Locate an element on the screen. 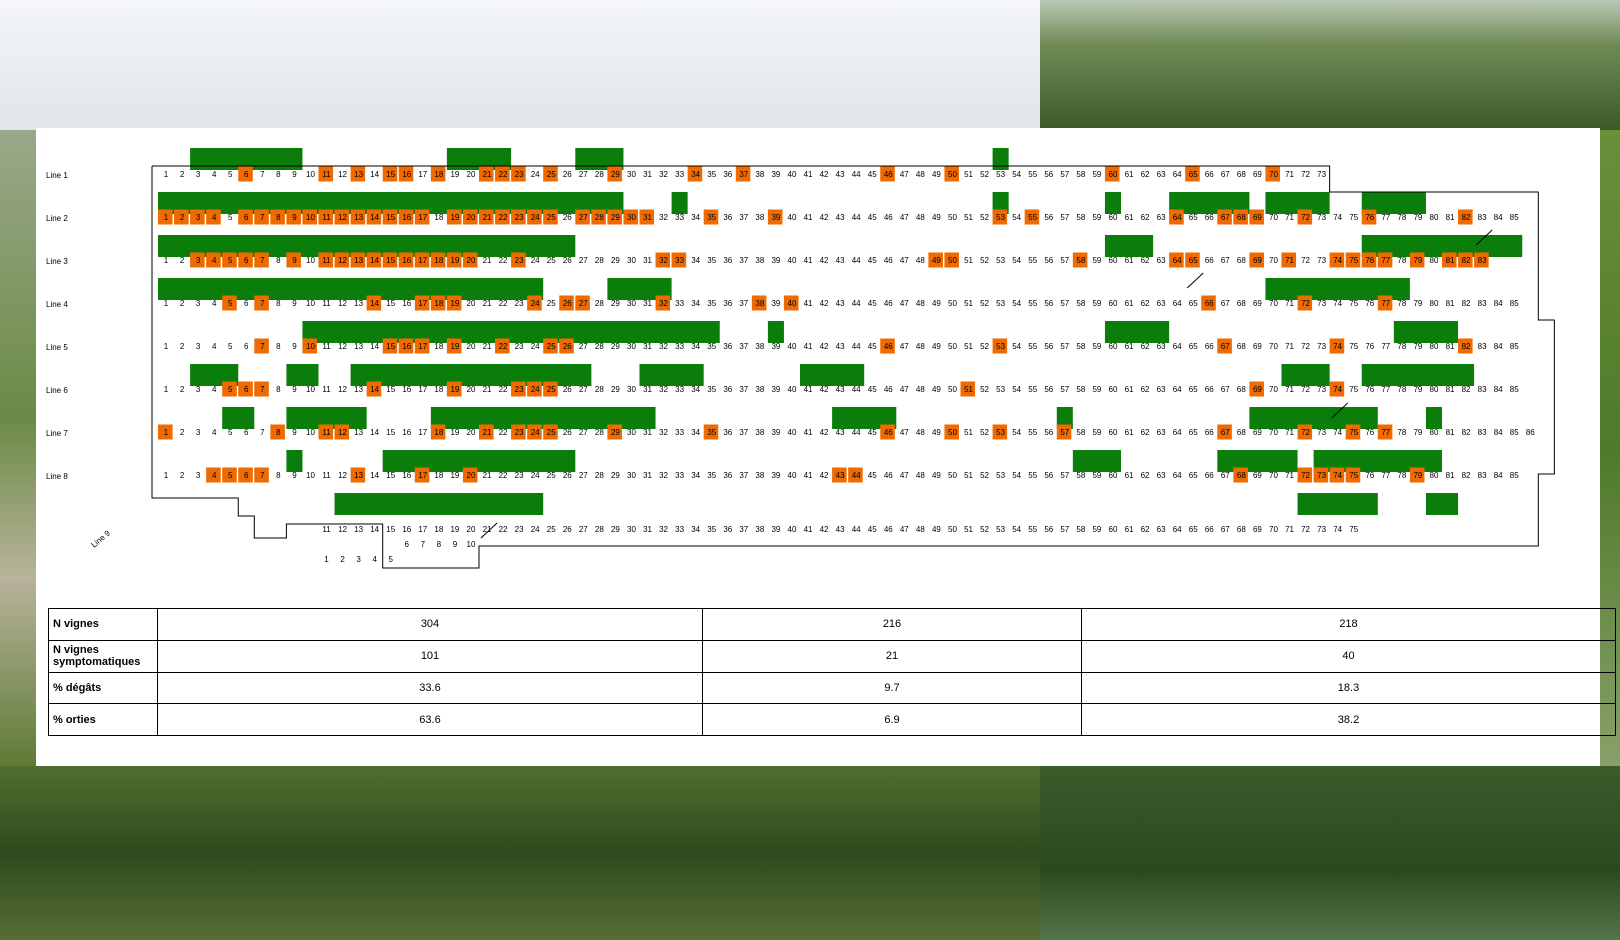 The width and height of the screenshot is (1620, 940). vine-number: 4 is located at coordinates (214, 303).